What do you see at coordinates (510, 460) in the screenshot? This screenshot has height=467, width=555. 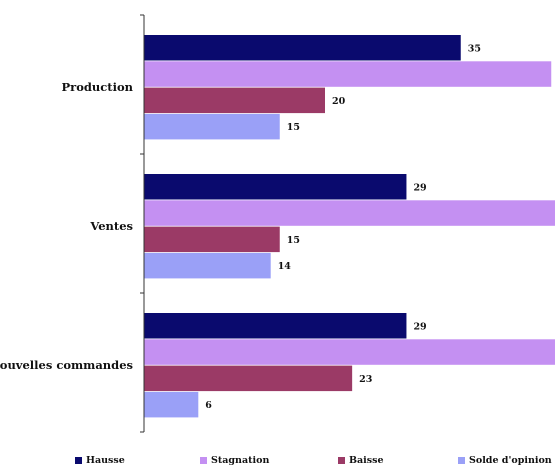 I see `legend-label: Solde d'opinion` at bounding box center [510, 460].